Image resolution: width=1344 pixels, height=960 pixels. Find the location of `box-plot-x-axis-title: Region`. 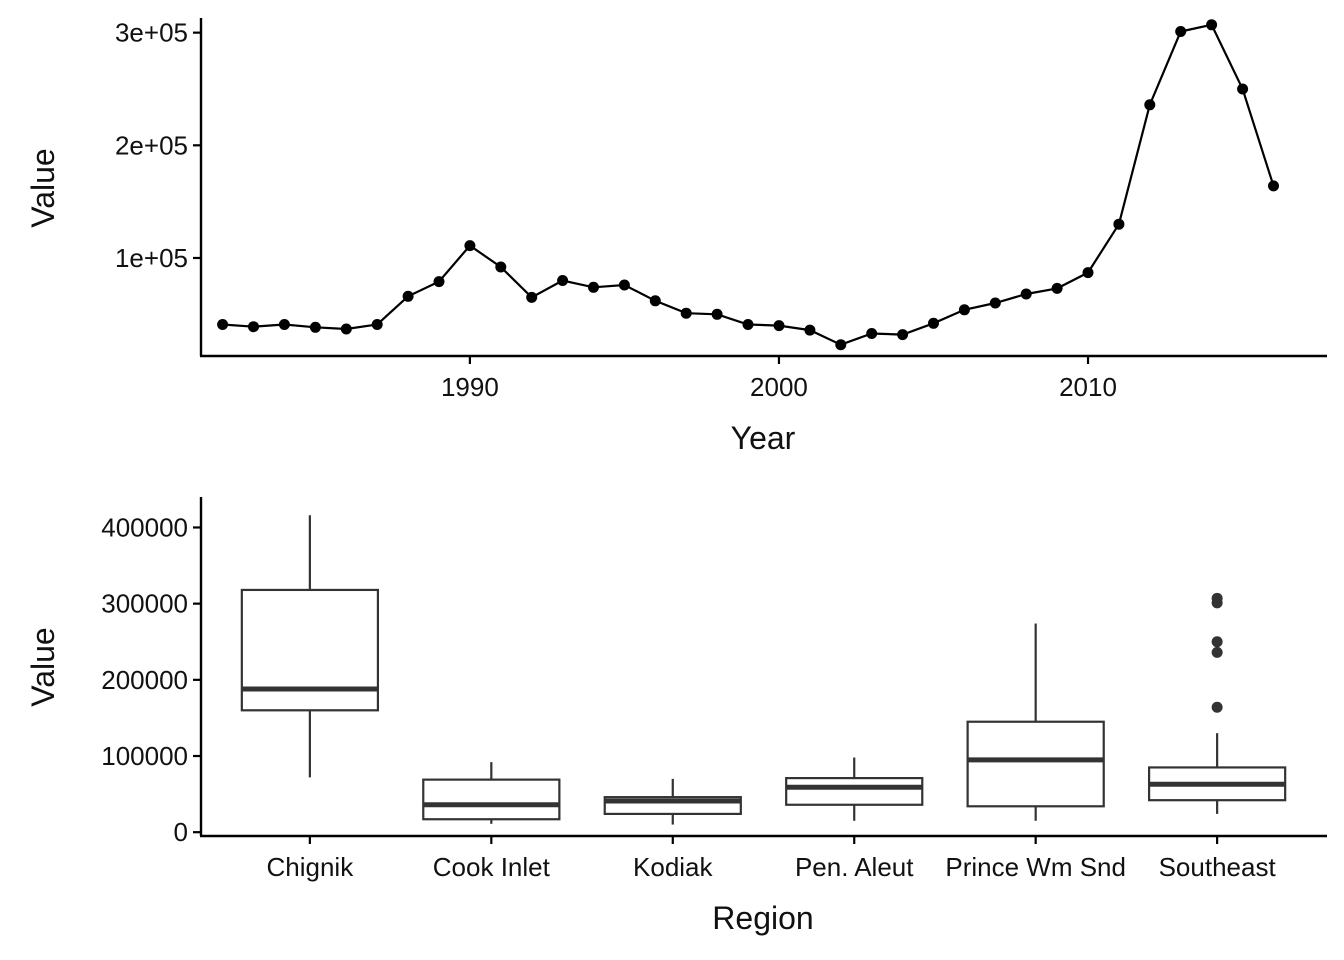

box-plot-x-axis-title: Region is located at coordinates (762, 918).